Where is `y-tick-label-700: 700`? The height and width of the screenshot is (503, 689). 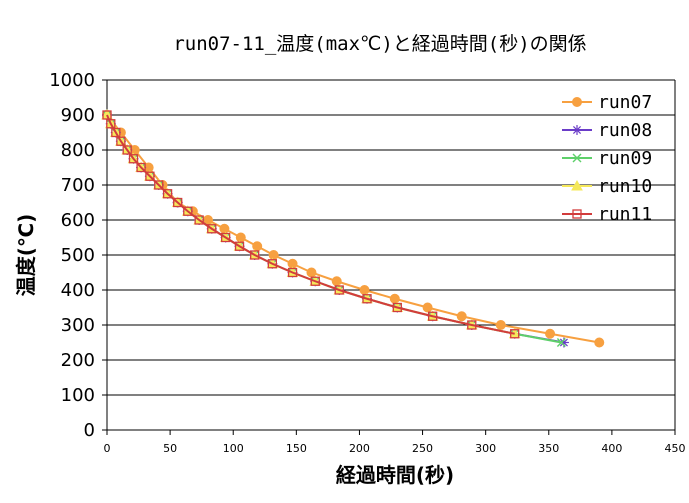 y-tick-label-700: 700 is located at coordinates (78, 185).